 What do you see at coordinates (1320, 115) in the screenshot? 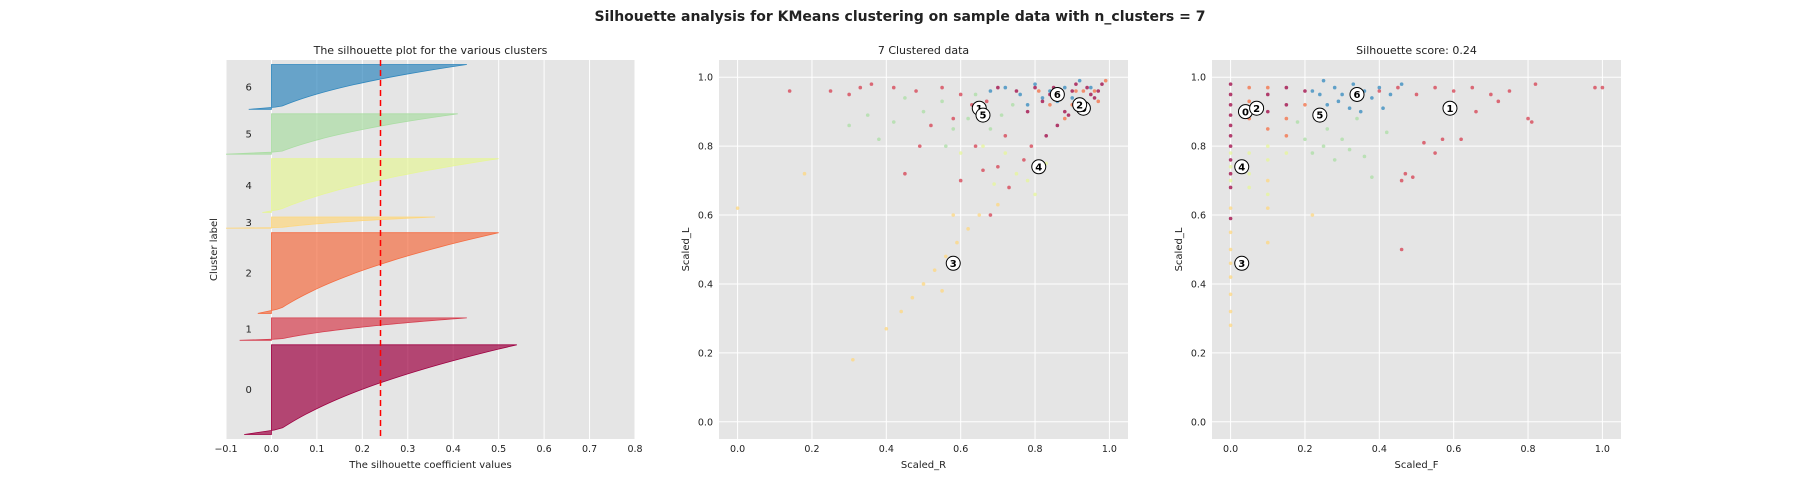
I see `cluster-center-5: 5` at bounding box center [1320, 115].